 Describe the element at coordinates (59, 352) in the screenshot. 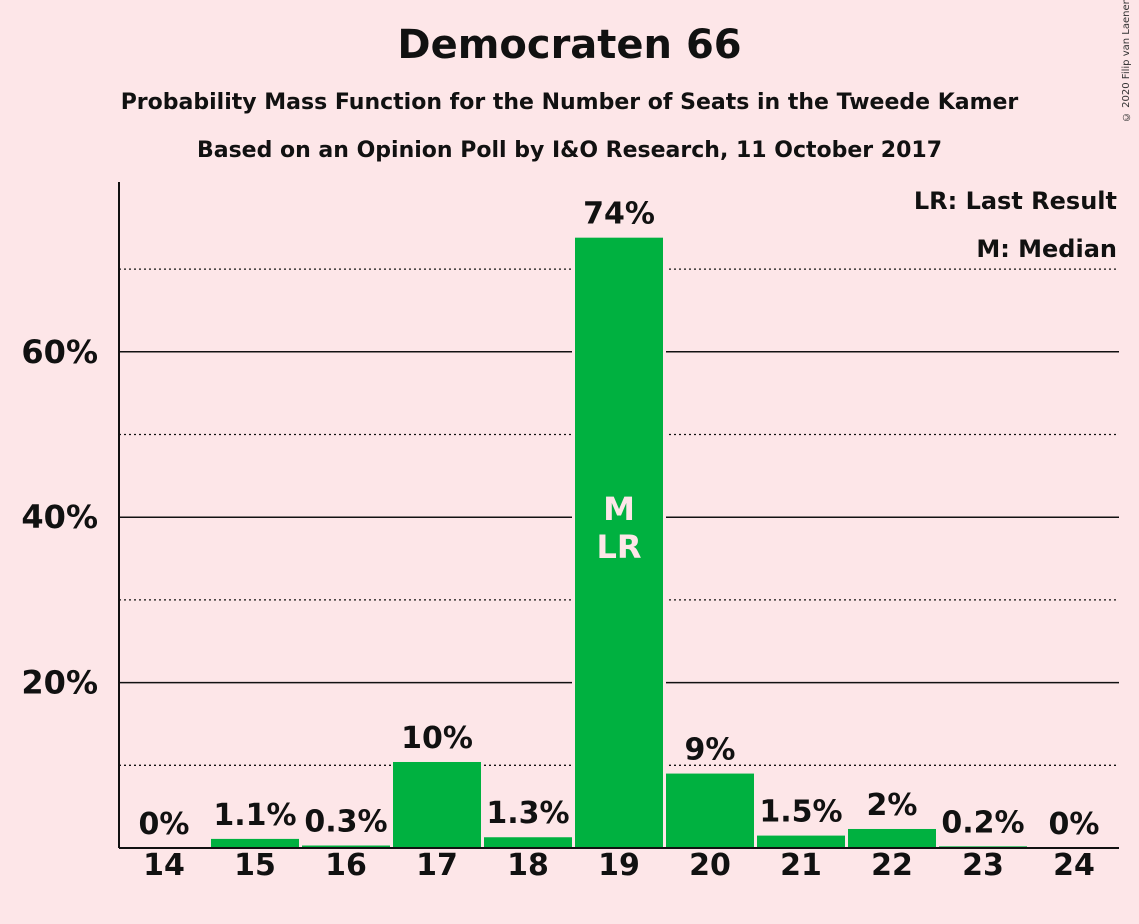

I see `y-tick-label-60: 60%` at that location.